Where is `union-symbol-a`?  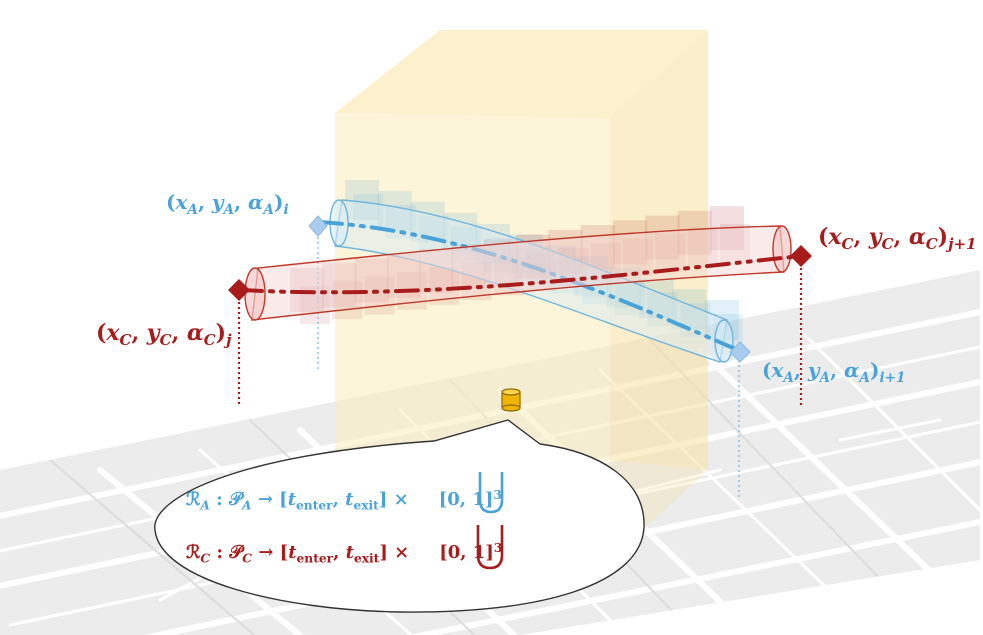
union-symbol-a is located at coordinates (491, 493).